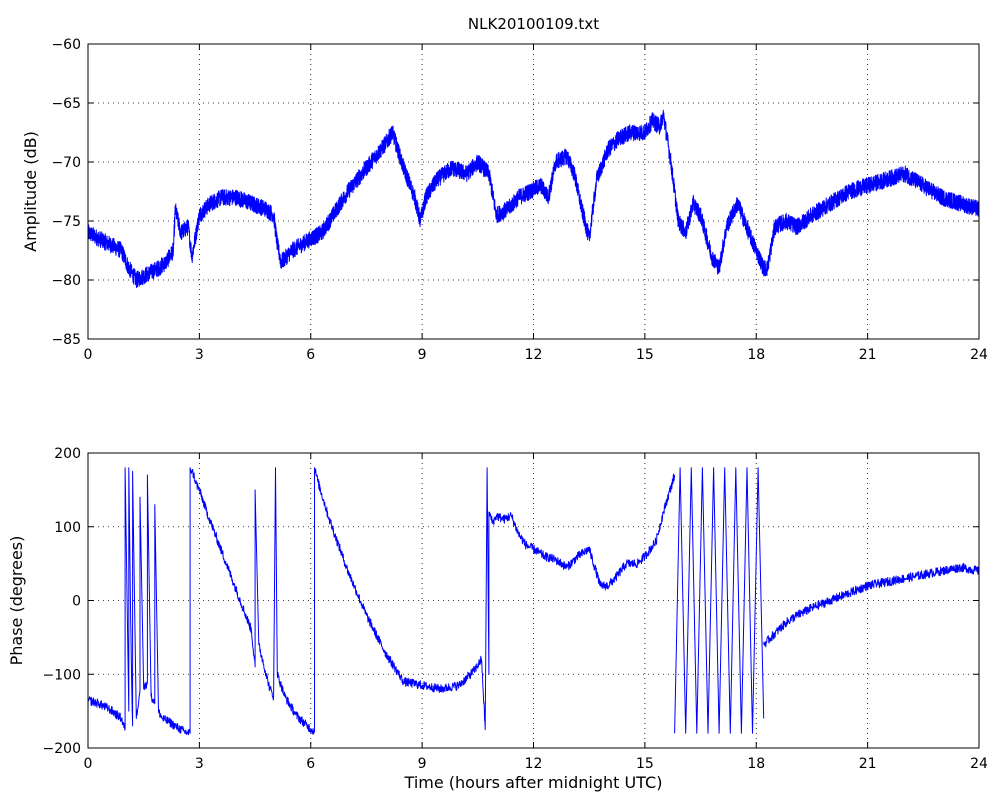 The width and height of the screenshot is (998, 806). I want to click on y-tick-label: 100, so click(67, 528).